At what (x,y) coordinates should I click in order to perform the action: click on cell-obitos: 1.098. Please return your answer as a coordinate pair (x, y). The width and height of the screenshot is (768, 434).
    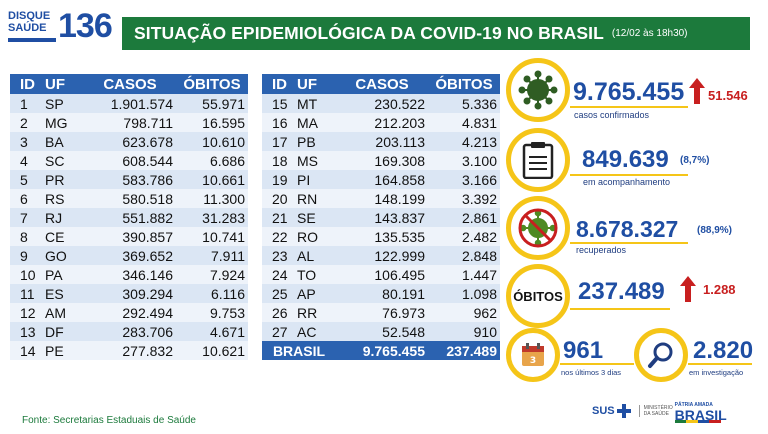
    Looking at the image, I should click on (464, 293).